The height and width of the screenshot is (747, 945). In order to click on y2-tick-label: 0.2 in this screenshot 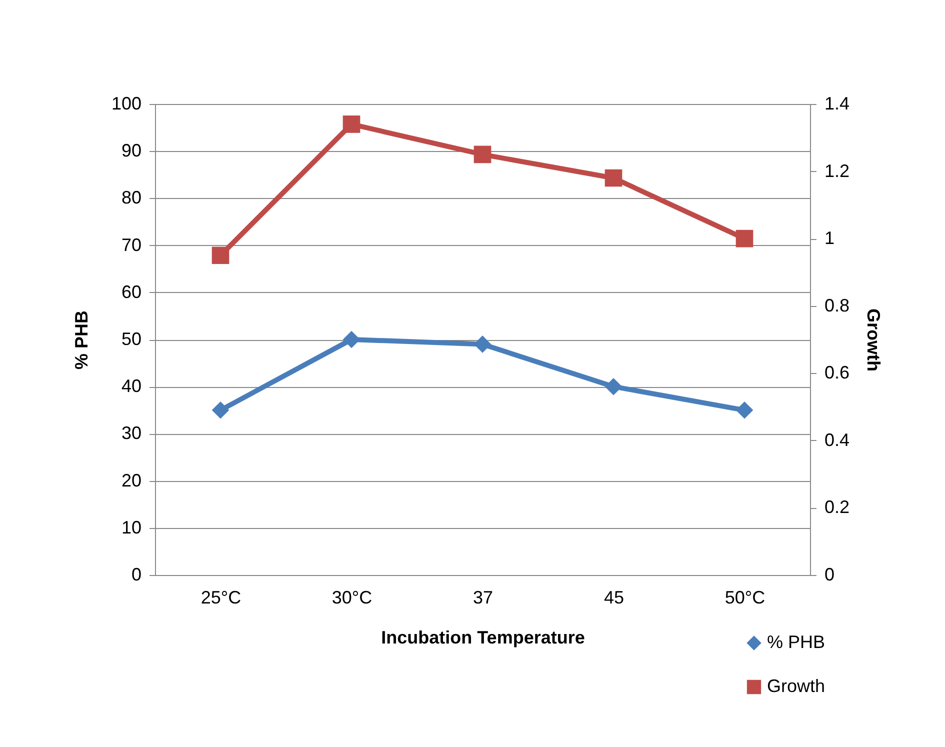, I will do `click(837, 507)`.